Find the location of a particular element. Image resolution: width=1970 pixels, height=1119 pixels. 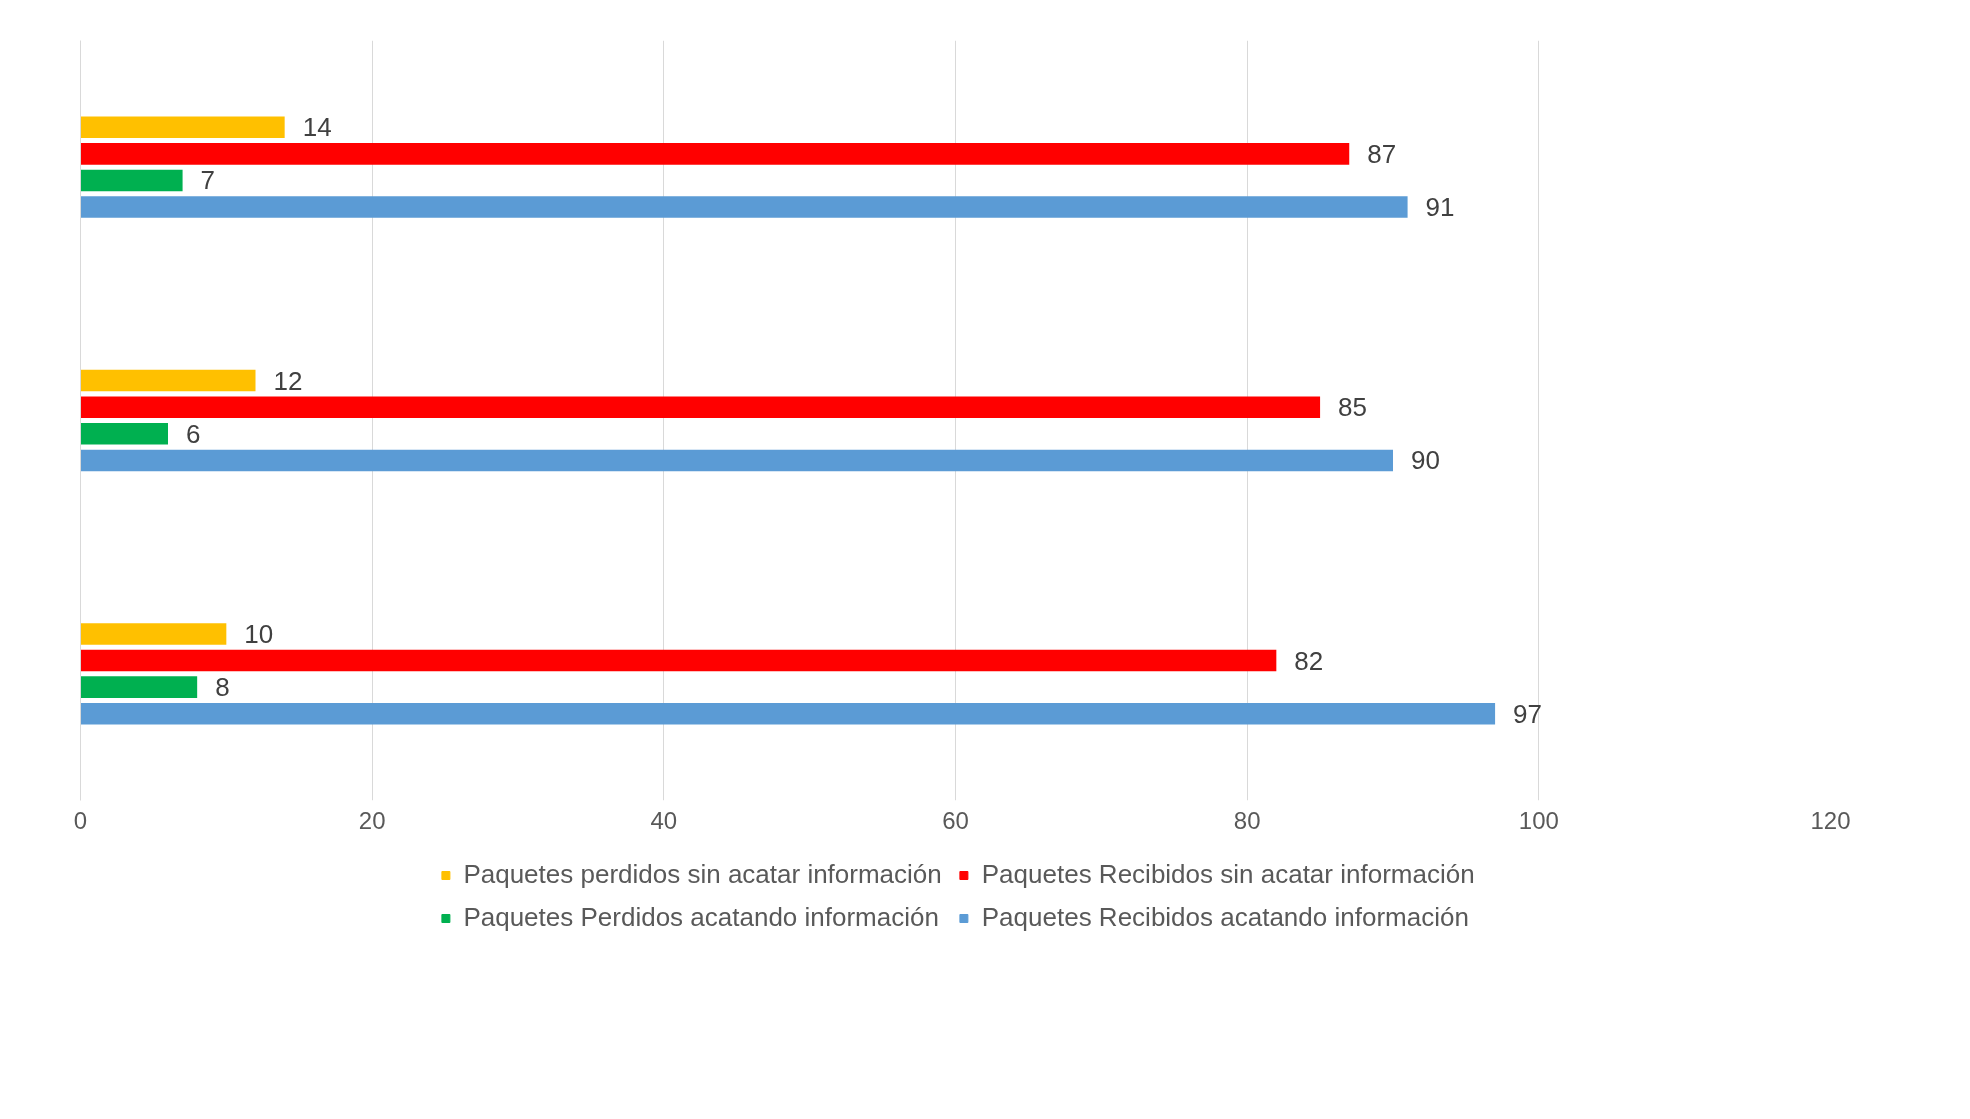

legend-label: Paquetes perdidos sin acatar información is located at coordinates (702, 874).